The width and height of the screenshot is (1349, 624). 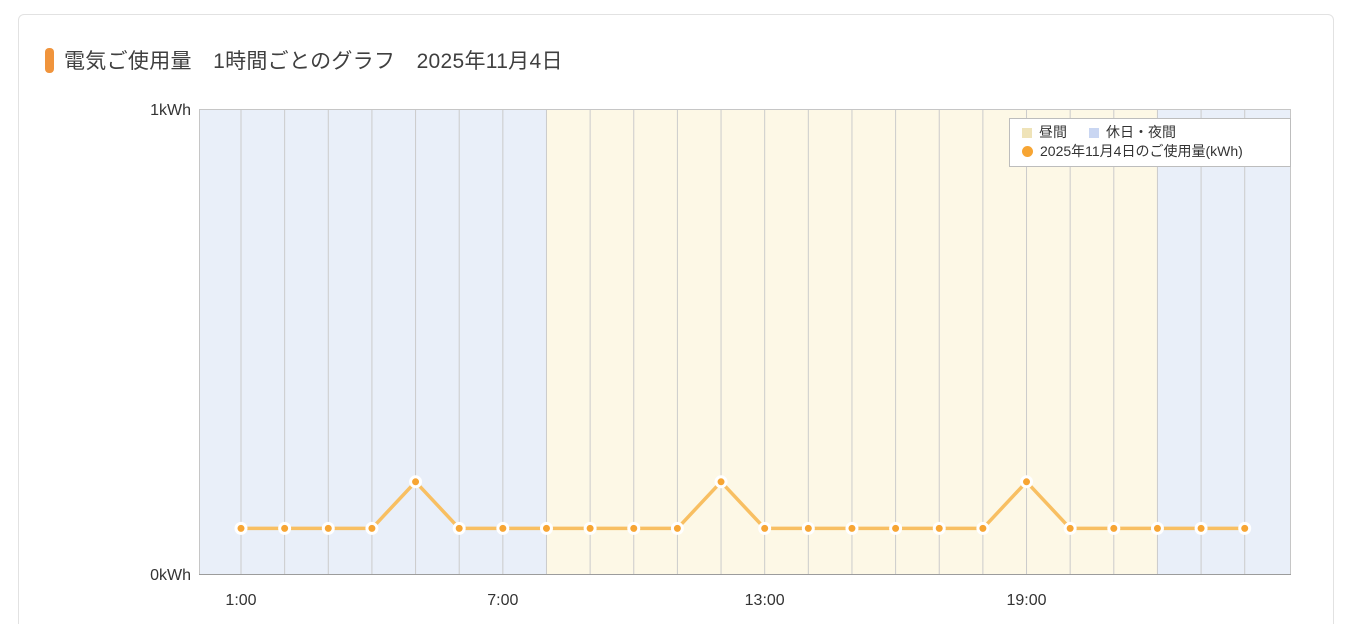 I want to click on legend-item-usage: 2025年11月4日のご使用量(kWh), so click(x=1132, y=151).